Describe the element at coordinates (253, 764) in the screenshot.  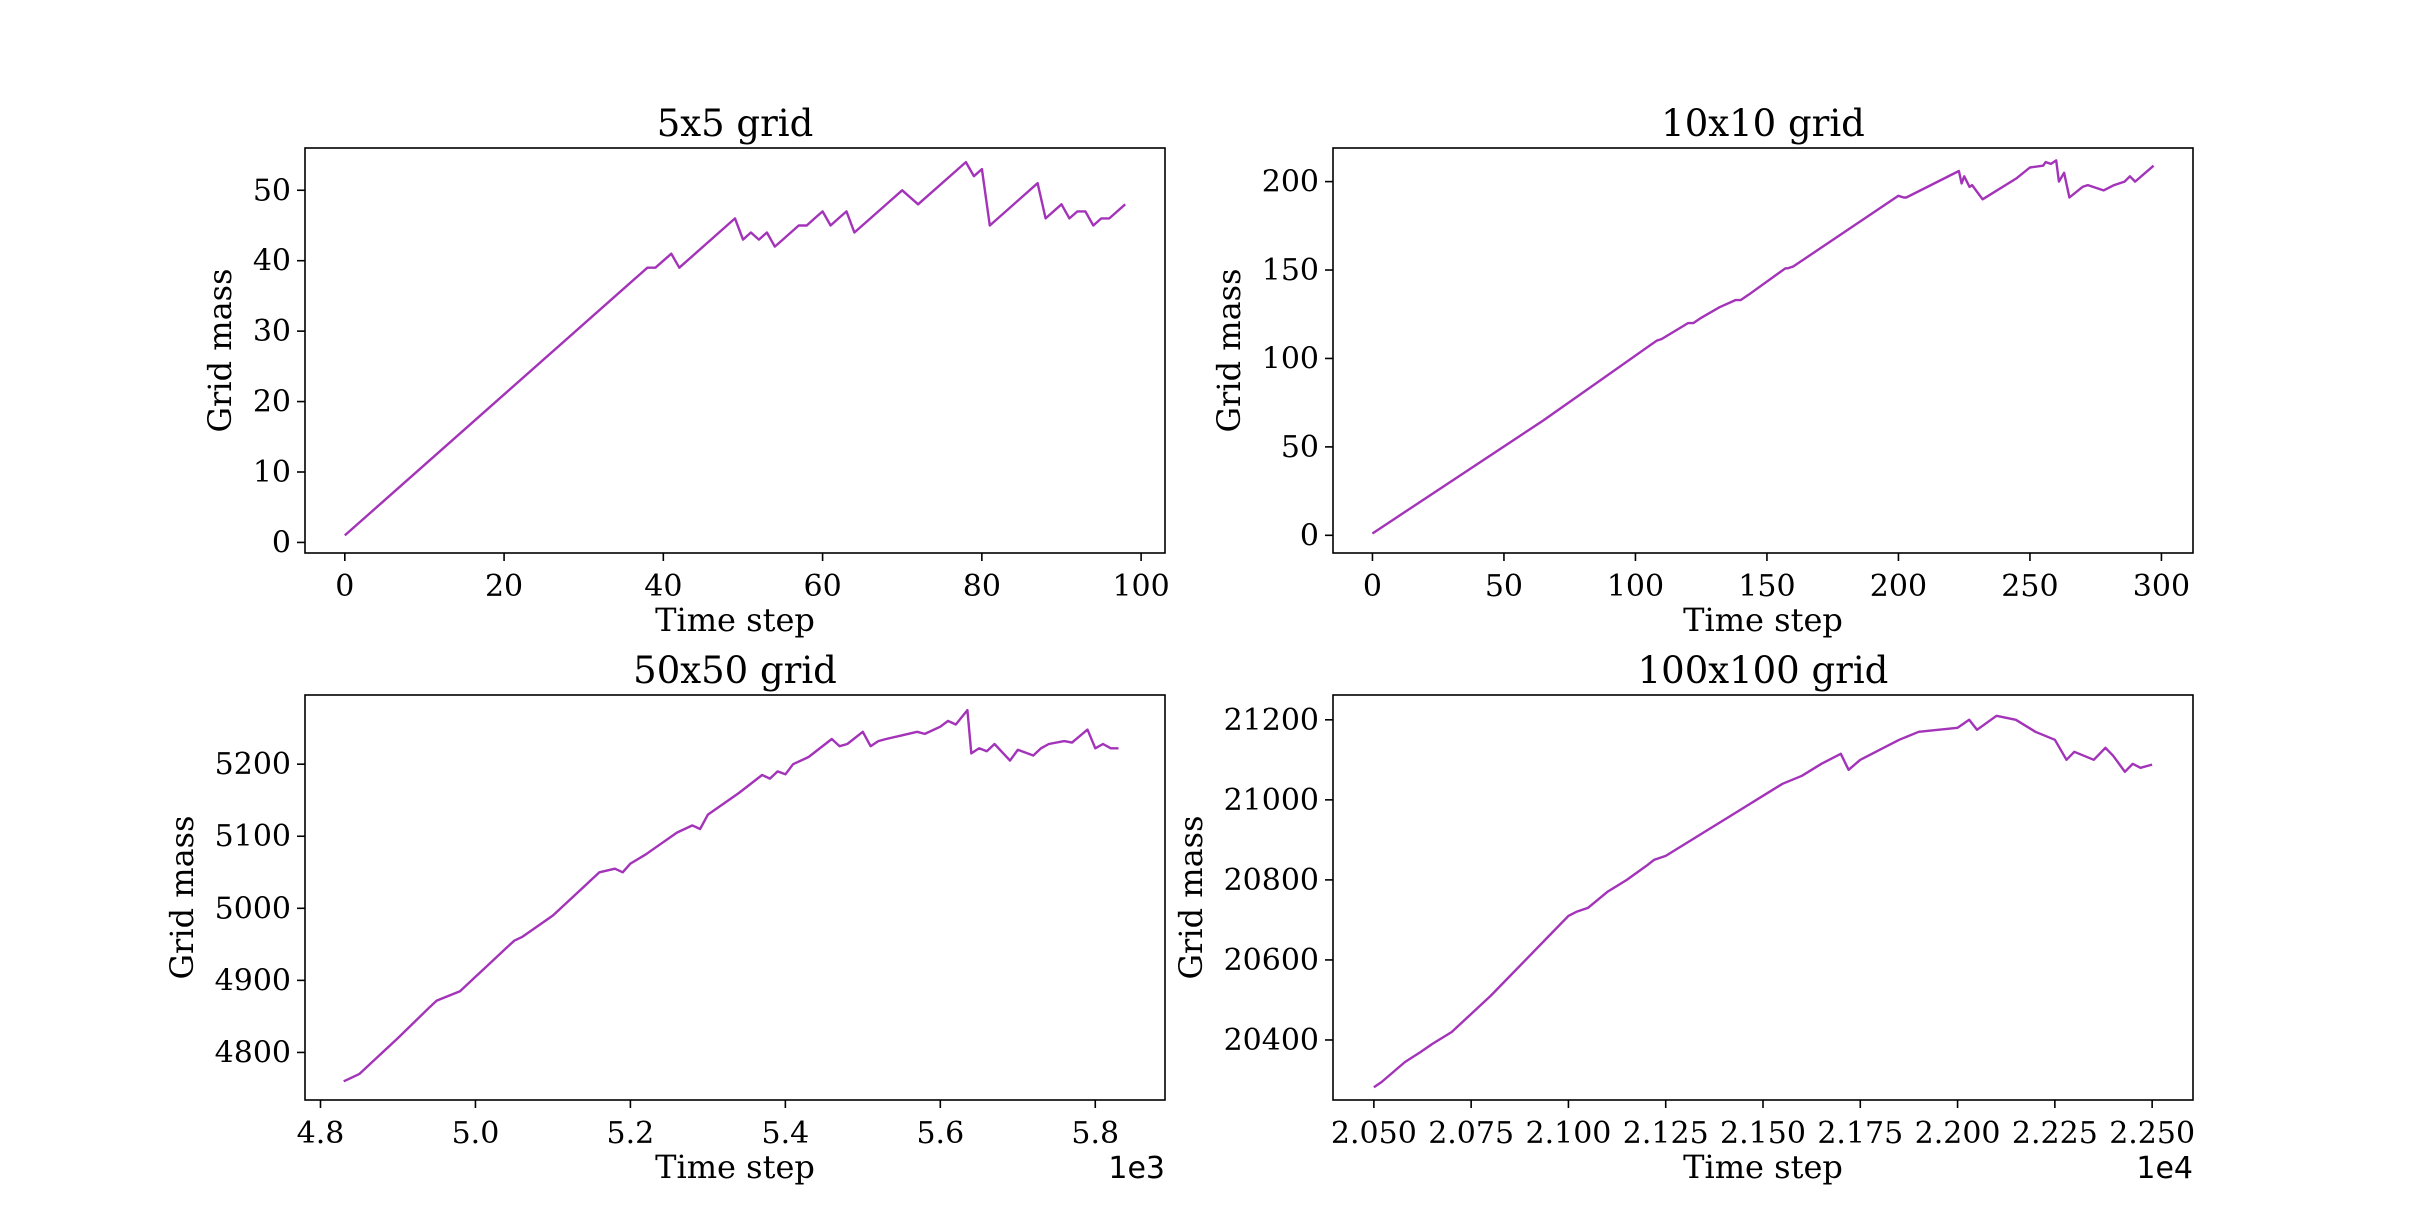
I see `y-tick-label: 5200` at that location.